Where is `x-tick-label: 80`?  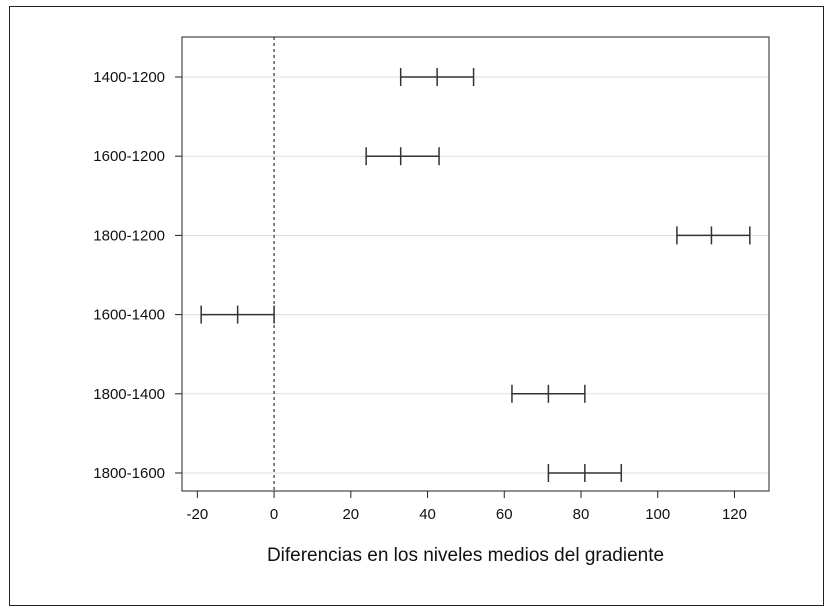 x-tick-label: 80 is located at coordinates (581, 514).